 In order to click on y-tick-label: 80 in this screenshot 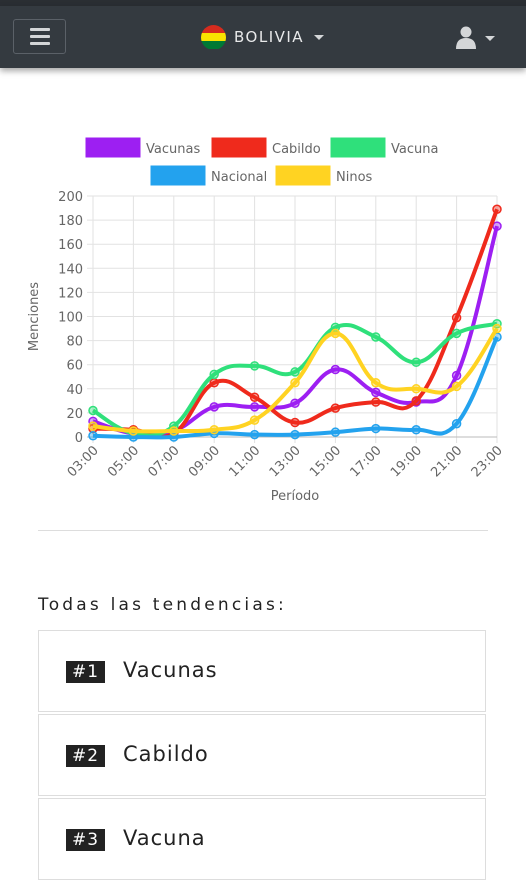, I will do `click(74, 342)`.